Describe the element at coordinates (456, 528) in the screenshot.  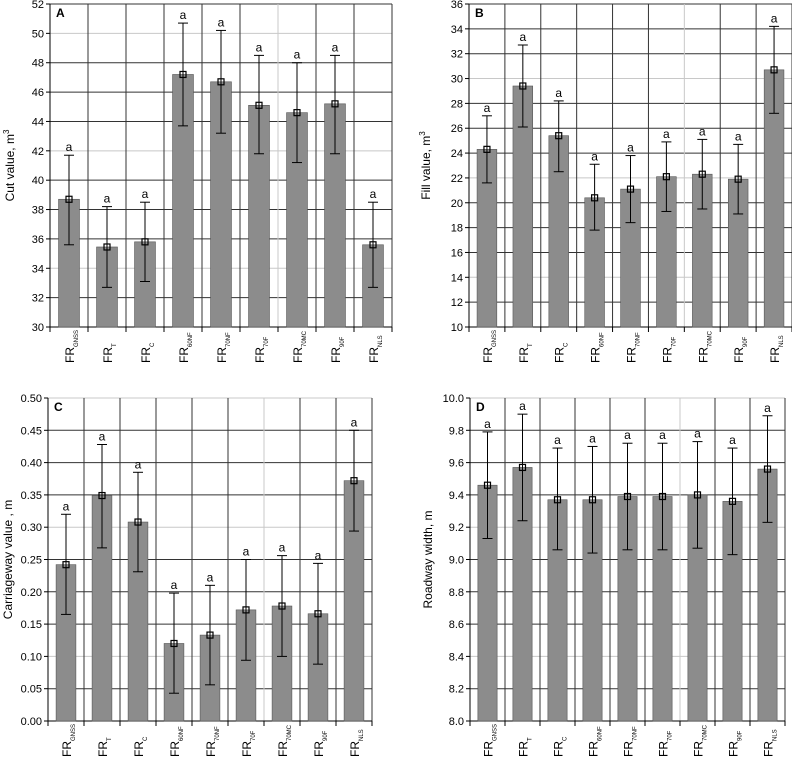
I see `y-tick-label: 9.2` at that location.